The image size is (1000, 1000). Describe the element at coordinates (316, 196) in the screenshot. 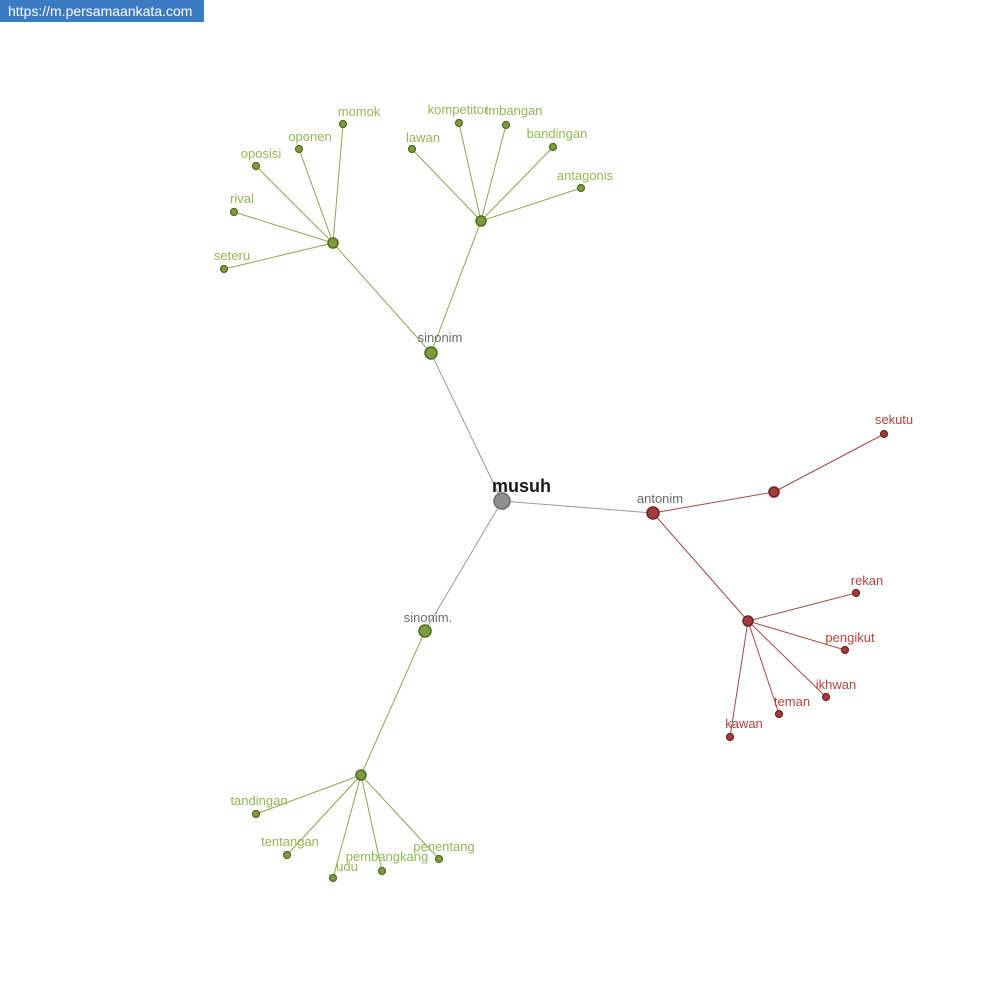

I see `edge-hub-kiri-atas-oponen` at that location.